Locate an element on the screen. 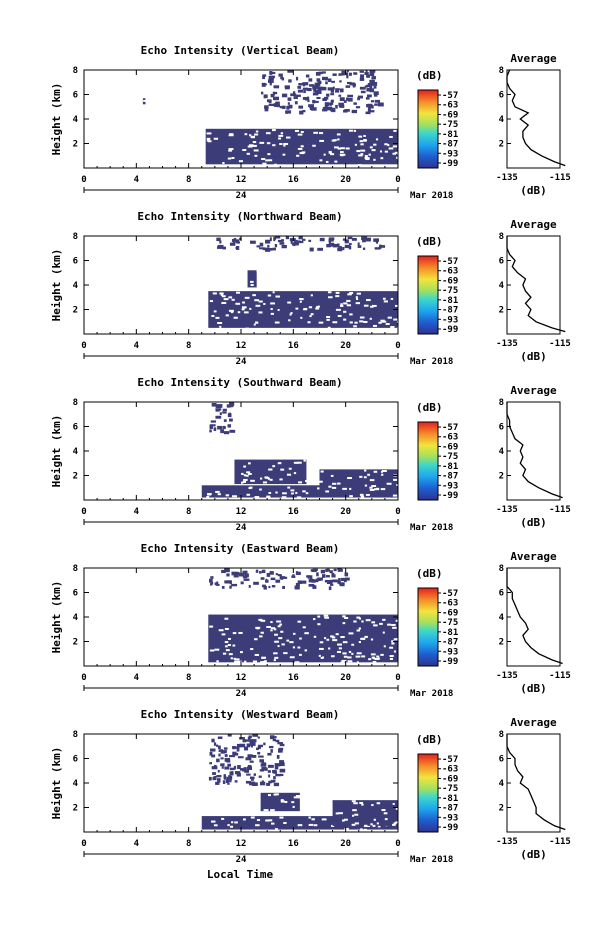 The width and height of the screenshot is (614, 929). x-tick-label: 20 is located at coordinates (345, 844).